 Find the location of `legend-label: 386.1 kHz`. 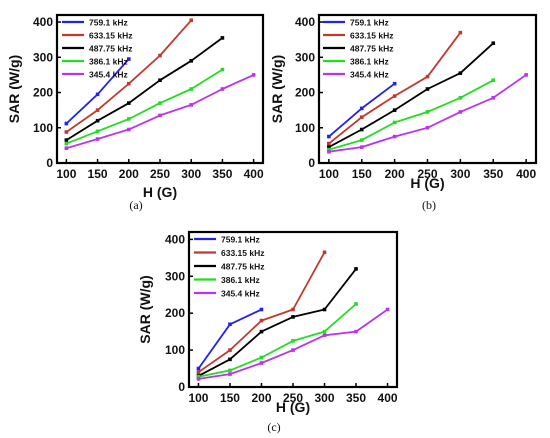

legend-label: 386.1 kHz is located at coordinates (240, 280).